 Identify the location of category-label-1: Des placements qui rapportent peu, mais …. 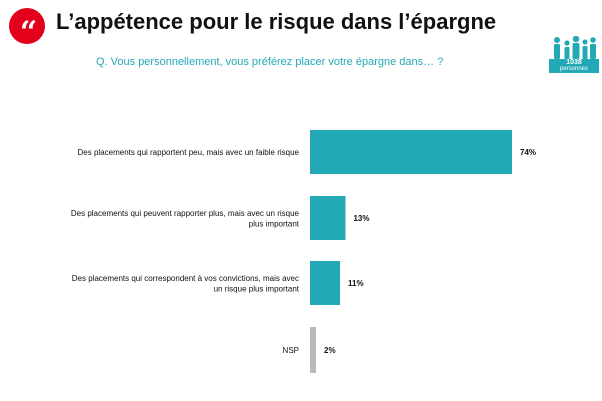
(189, 152).